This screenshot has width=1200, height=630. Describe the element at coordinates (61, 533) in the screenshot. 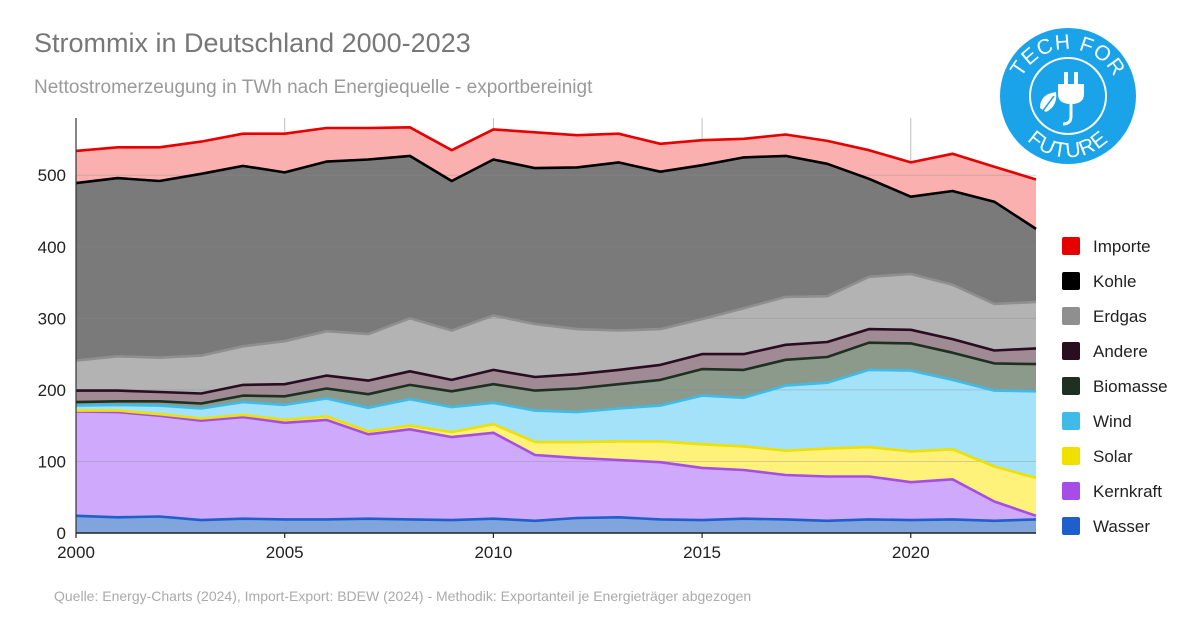

I see `y-tick-label: 0` at that location.